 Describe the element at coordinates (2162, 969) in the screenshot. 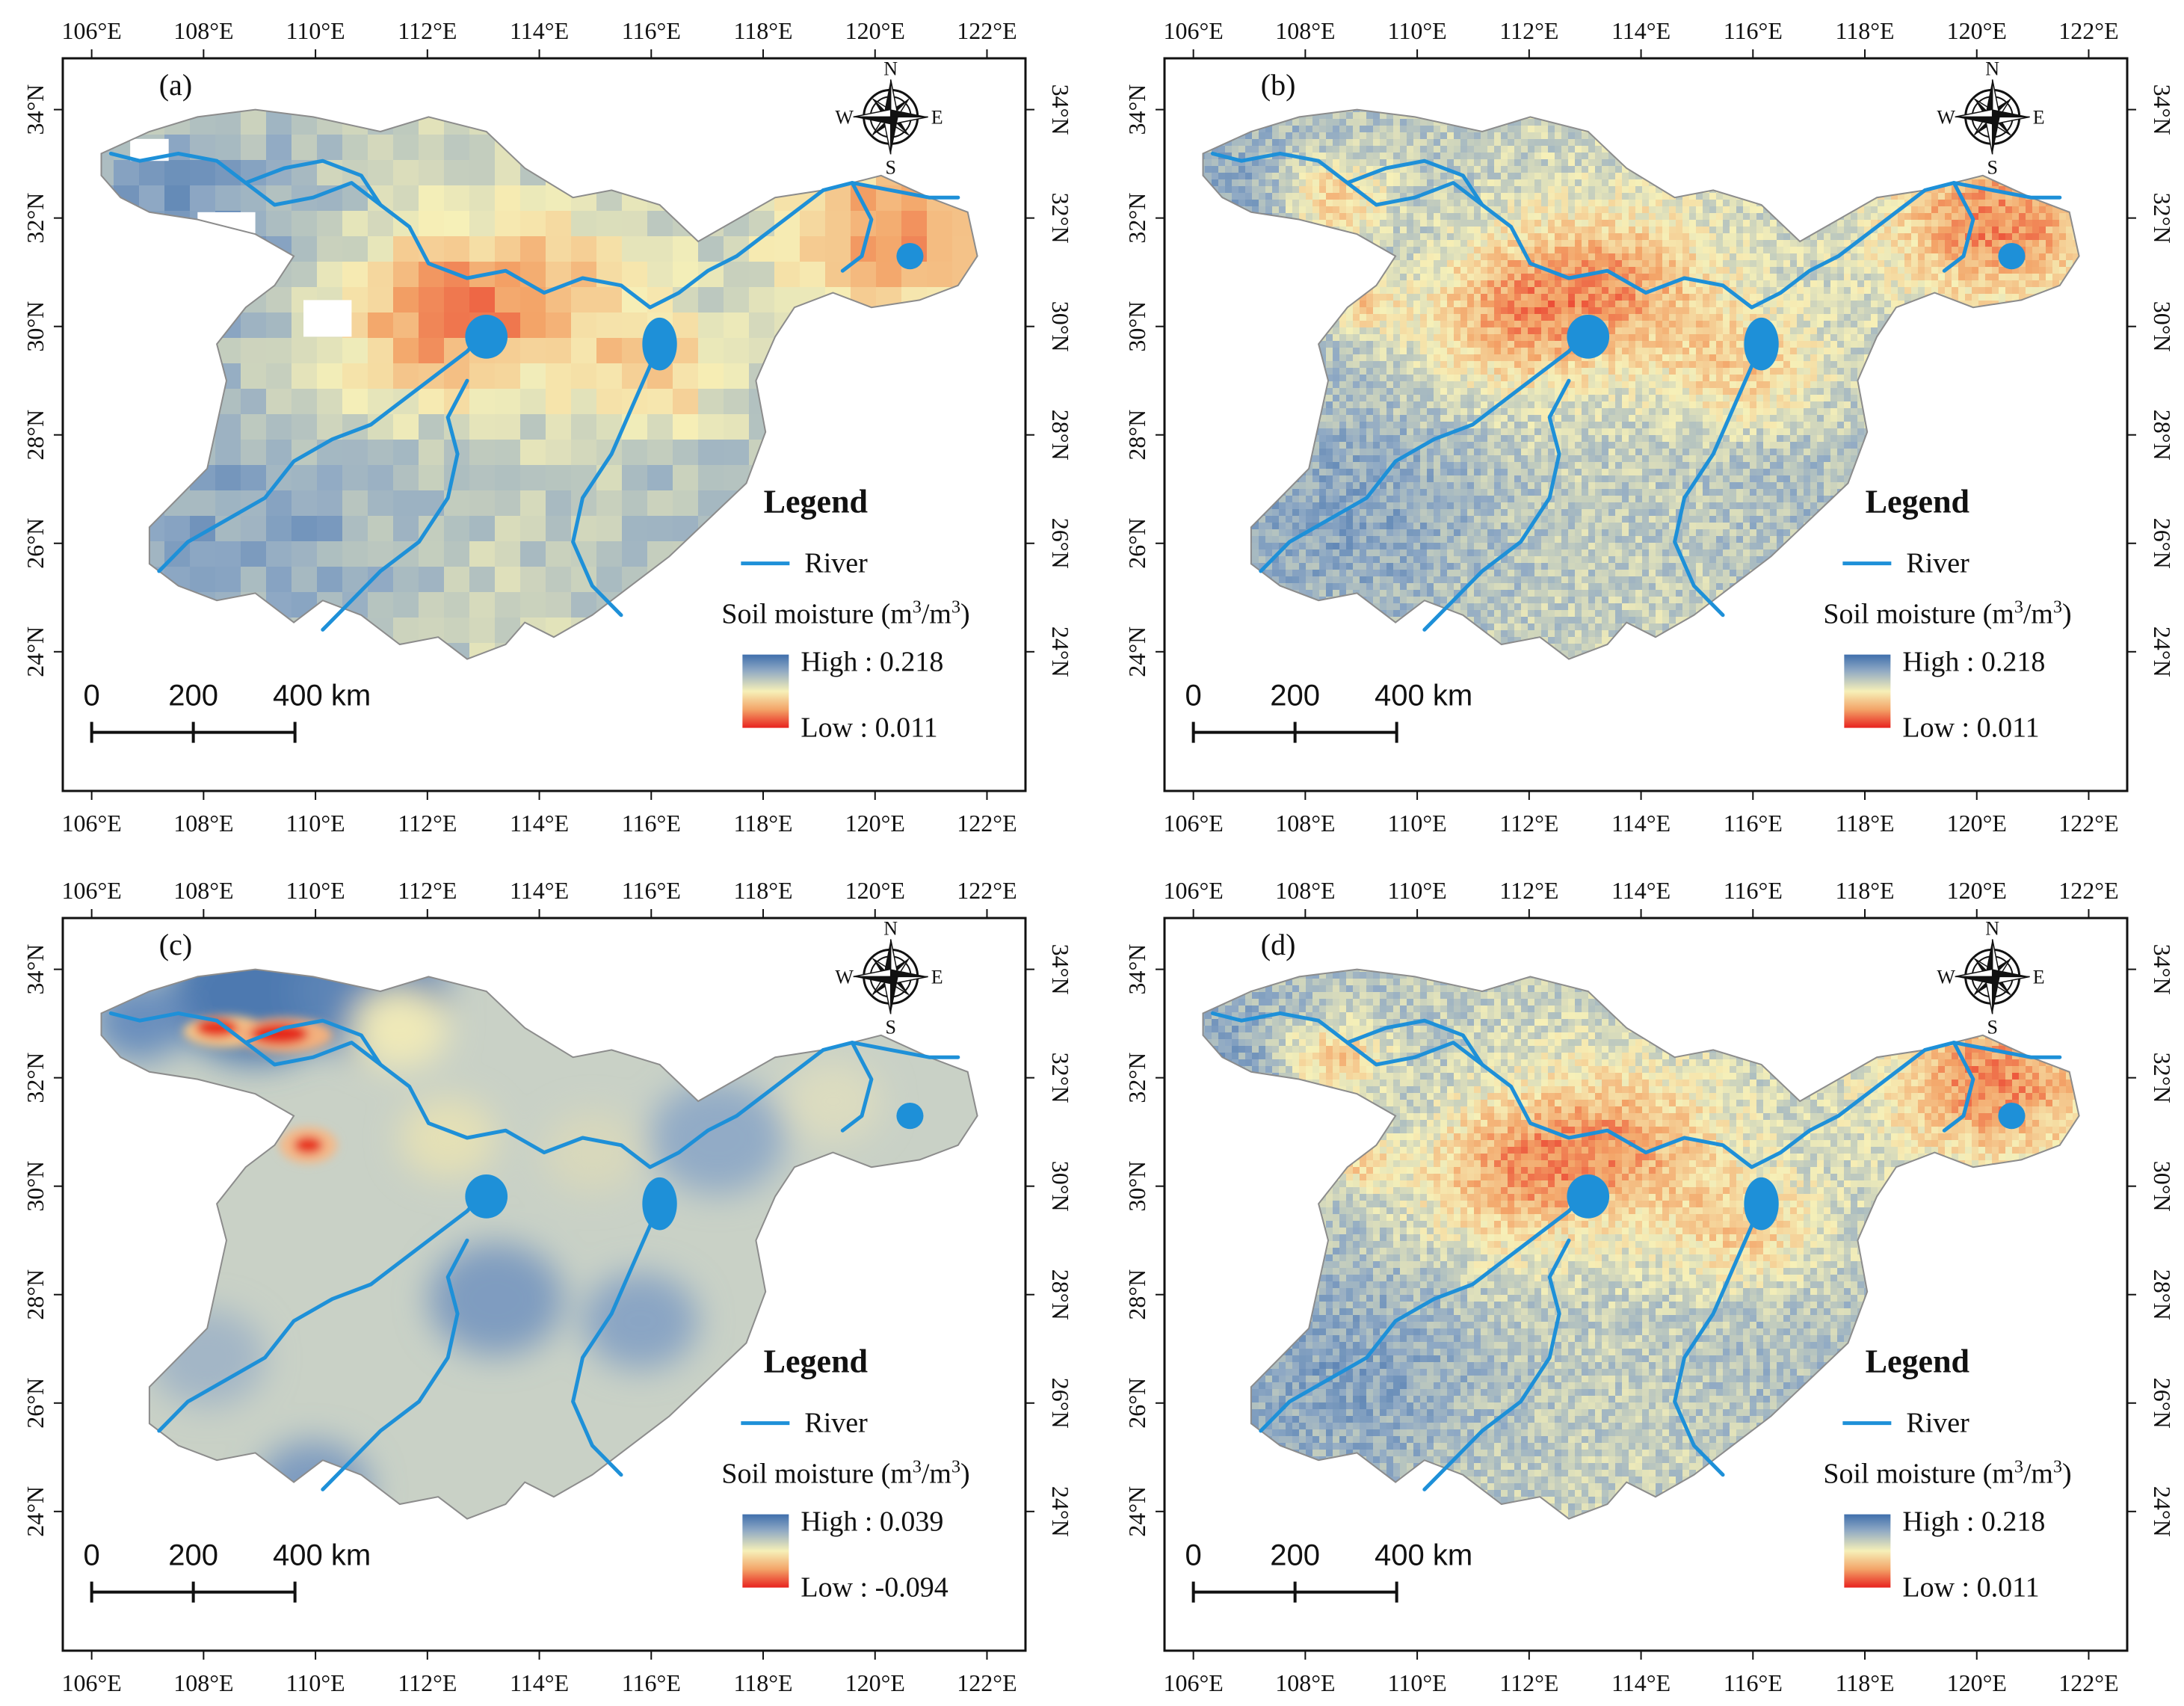

I see `lat-label-right: 34°N` at that location.